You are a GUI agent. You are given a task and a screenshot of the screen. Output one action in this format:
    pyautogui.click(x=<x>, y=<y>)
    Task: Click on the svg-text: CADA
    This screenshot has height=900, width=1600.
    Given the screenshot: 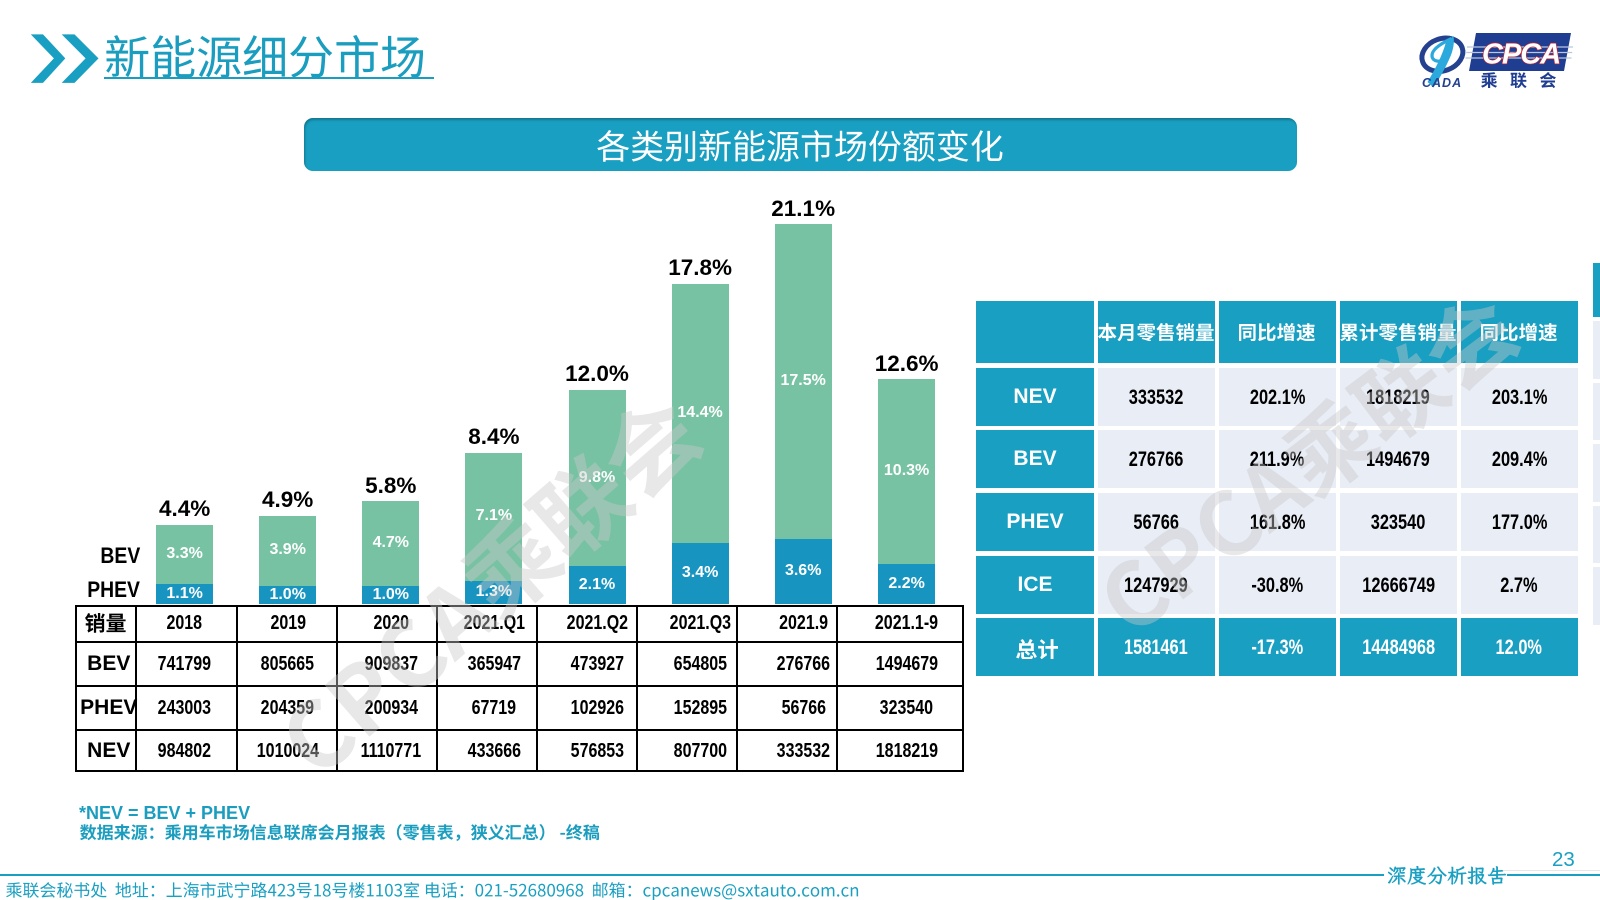 What is the action you would take?
    pyautogui.click(x=1442, y=83)
    